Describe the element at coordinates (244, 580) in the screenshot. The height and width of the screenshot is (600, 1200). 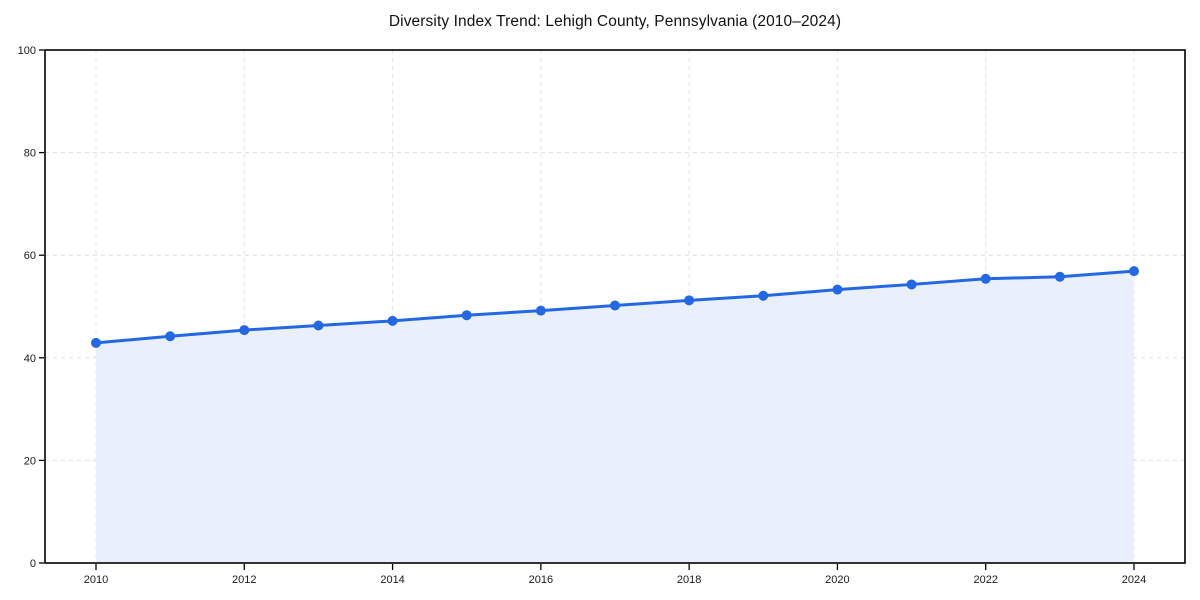
I see `x-tick-label: 2012` at that location.